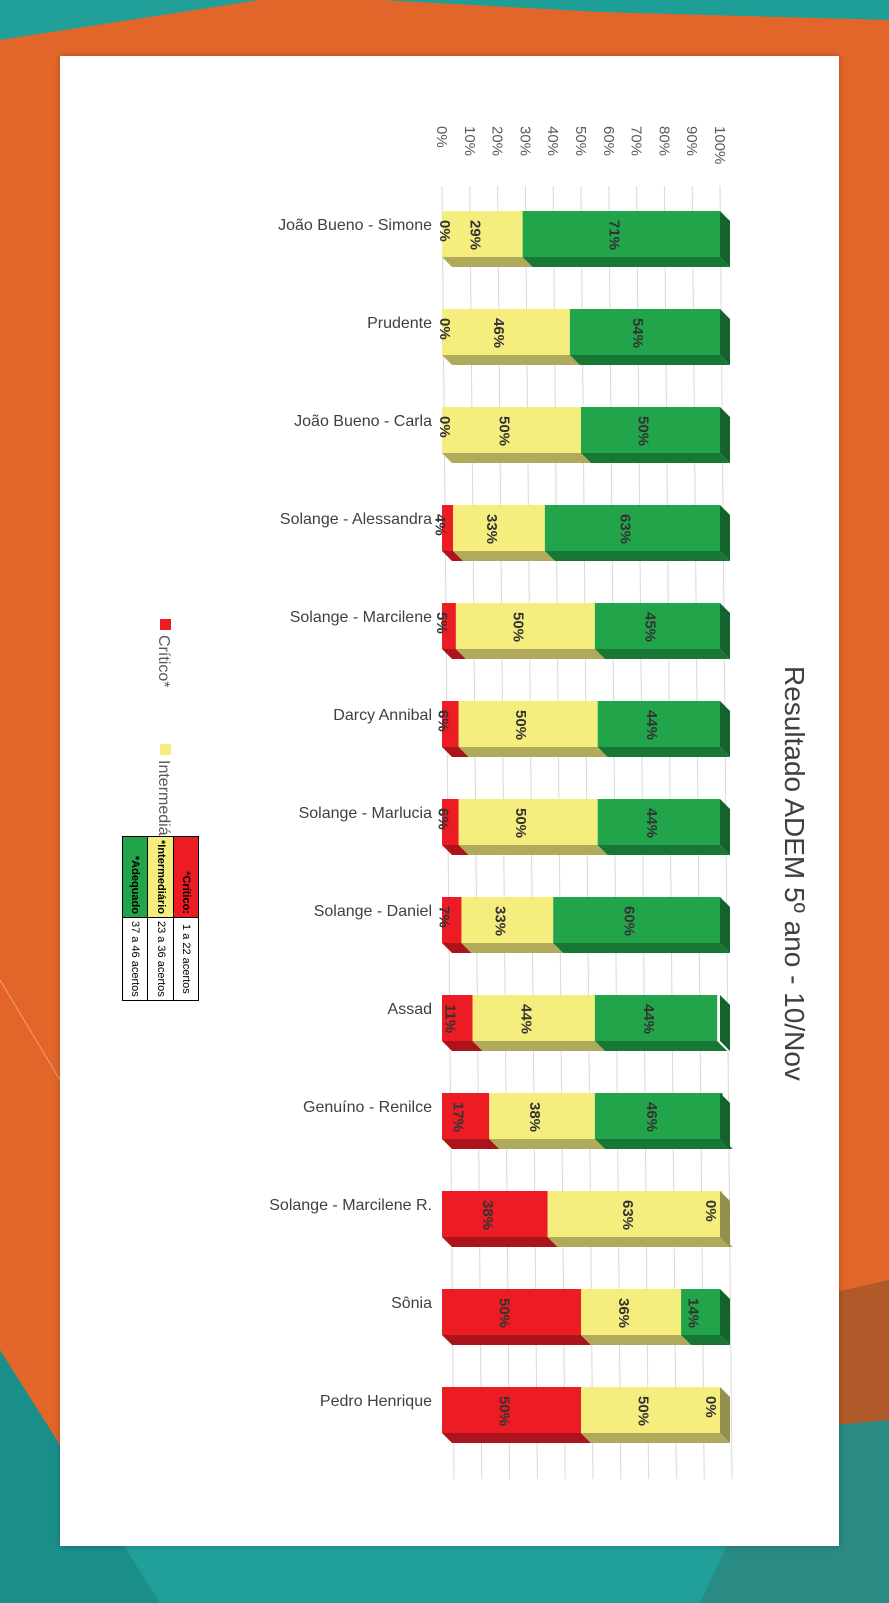  I want to click on value-tick-label: 60%, so click(608, 141).